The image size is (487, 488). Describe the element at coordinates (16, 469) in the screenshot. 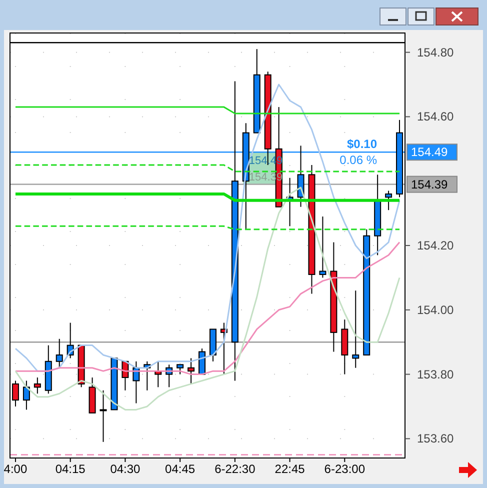

I see `x-tick-label: 4:00` at that location.